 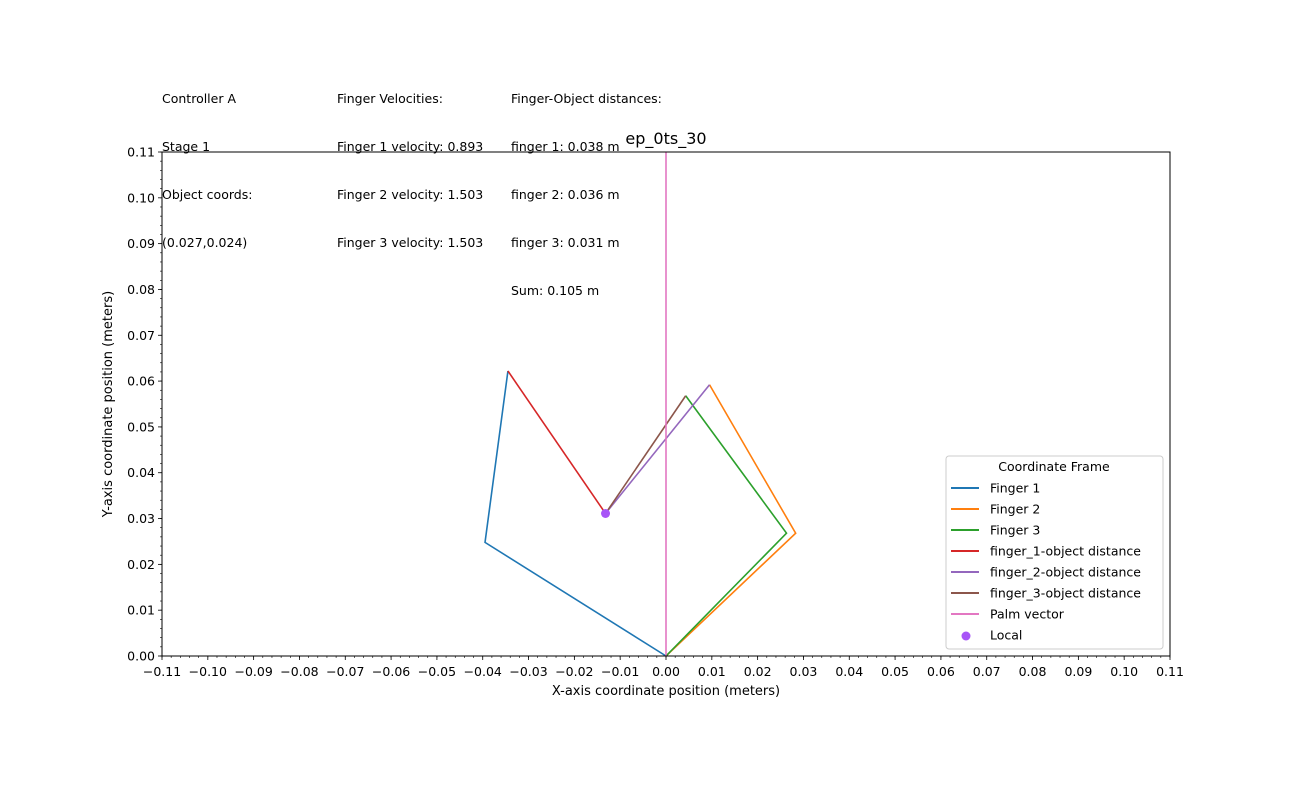 I want to click on legend-label-finger-3-object-distance: finger_3-object distance, so click(x=1065, y=593).